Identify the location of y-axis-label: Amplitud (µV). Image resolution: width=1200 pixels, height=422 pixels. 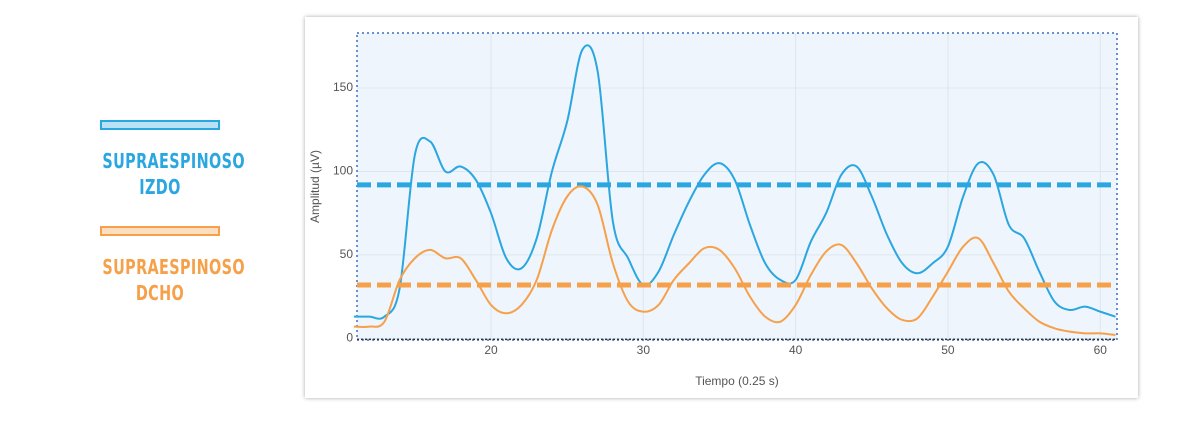
(315, 186).